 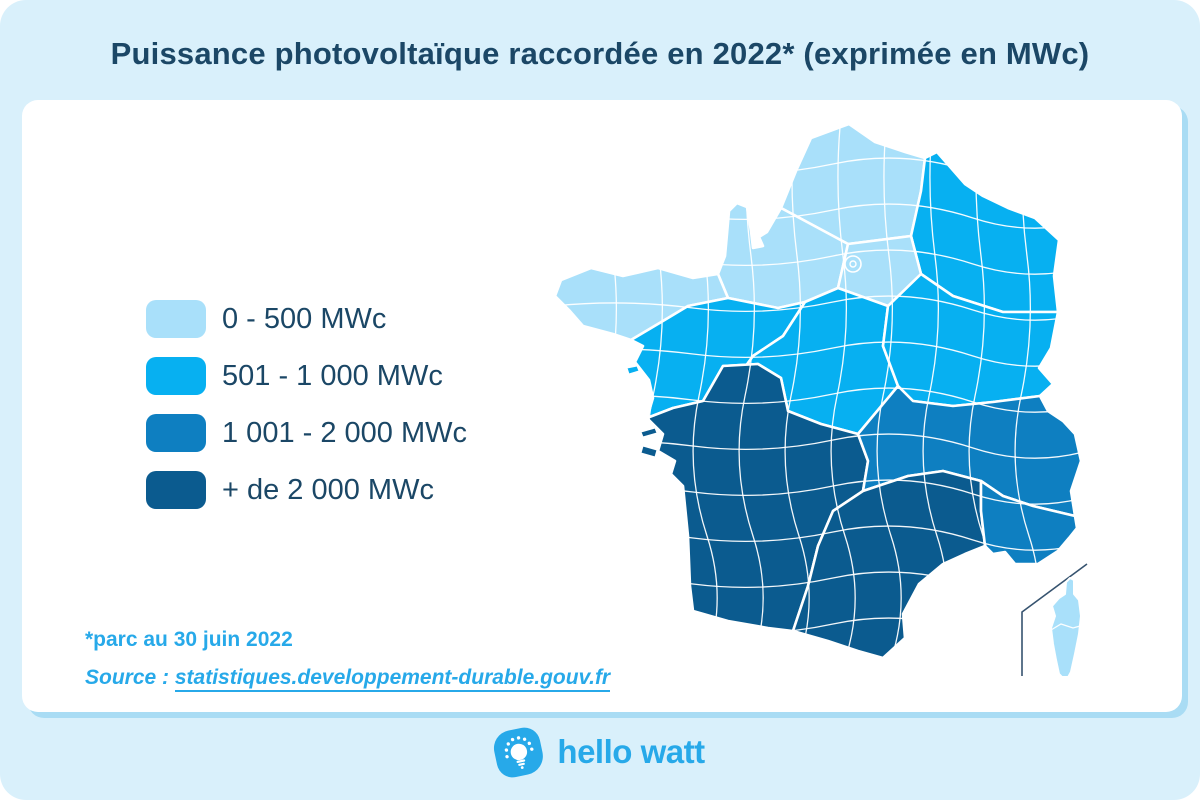 What do you see at coordinates (304, 318) in the screenshot?
I see `legend-label: 0 - 500 MWc` at bounding box center [304, 318].